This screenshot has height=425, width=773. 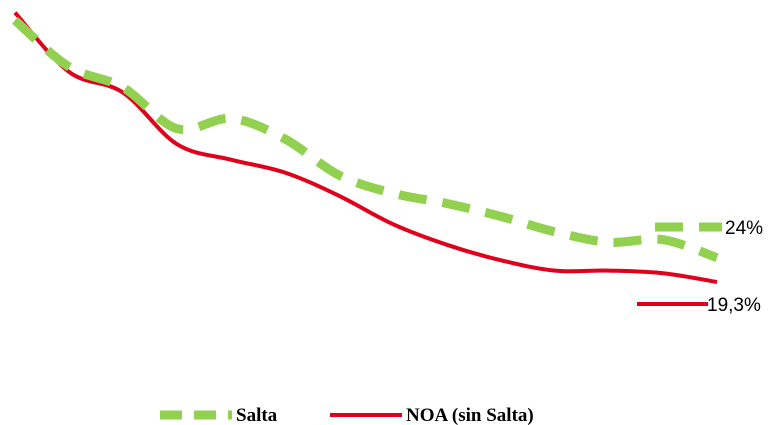 I want to click on legend: Salta NOA (sin Salta), so click(x=347, y=415).